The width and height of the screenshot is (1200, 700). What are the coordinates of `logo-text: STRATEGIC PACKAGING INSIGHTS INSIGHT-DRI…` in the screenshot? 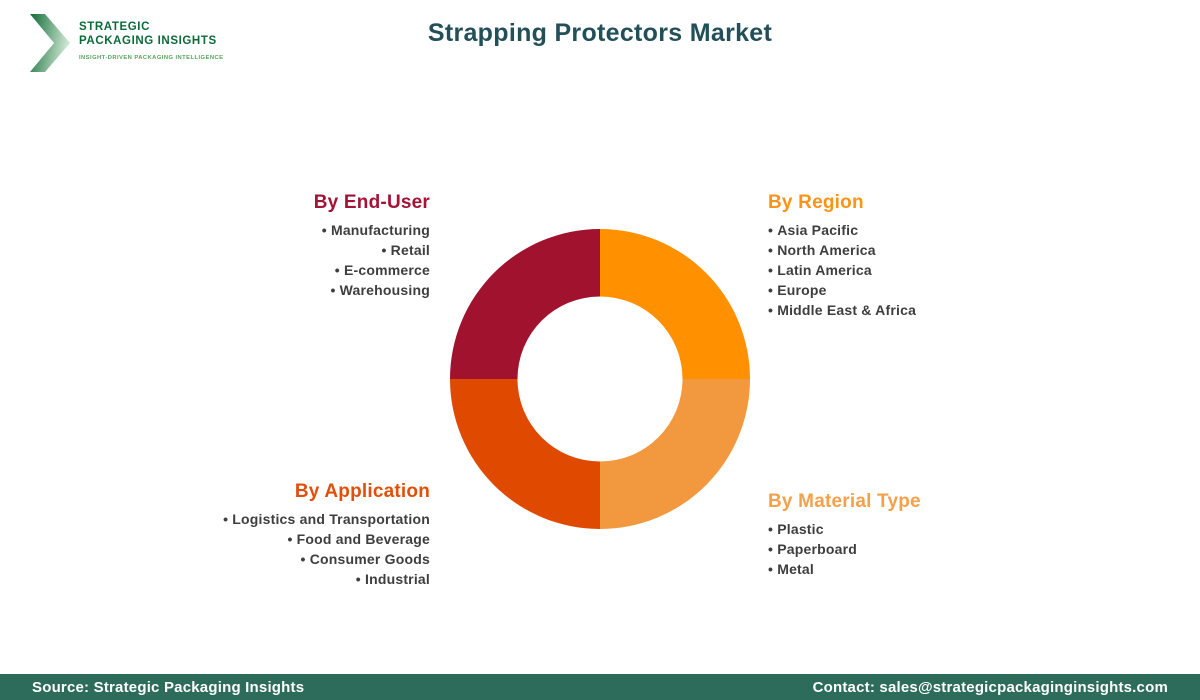 It's located at (151, 36).